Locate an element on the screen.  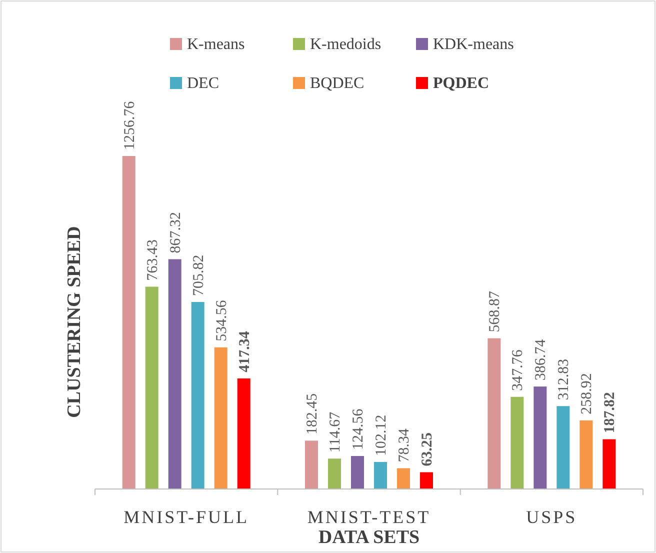
legend-label: KDK-means is located at coordinates (473, 44).